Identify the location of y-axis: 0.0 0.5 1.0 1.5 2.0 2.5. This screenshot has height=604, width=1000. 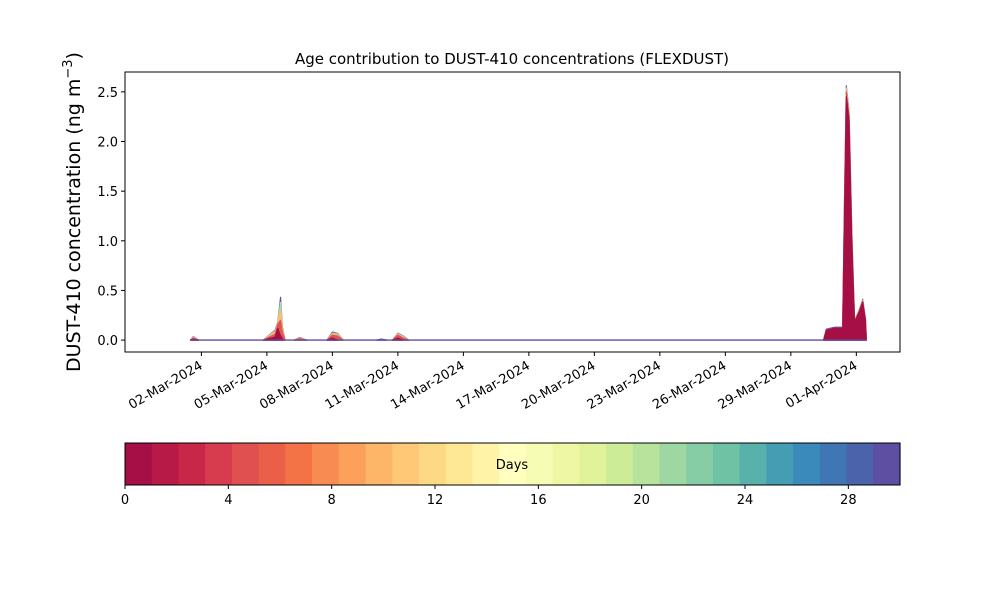
(111, 217).